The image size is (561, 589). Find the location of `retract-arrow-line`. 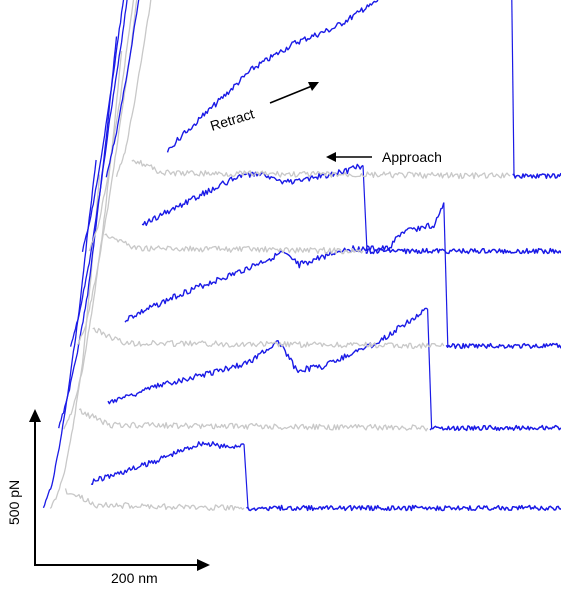

retract-arrow-line is located at coordinates (291, 94).